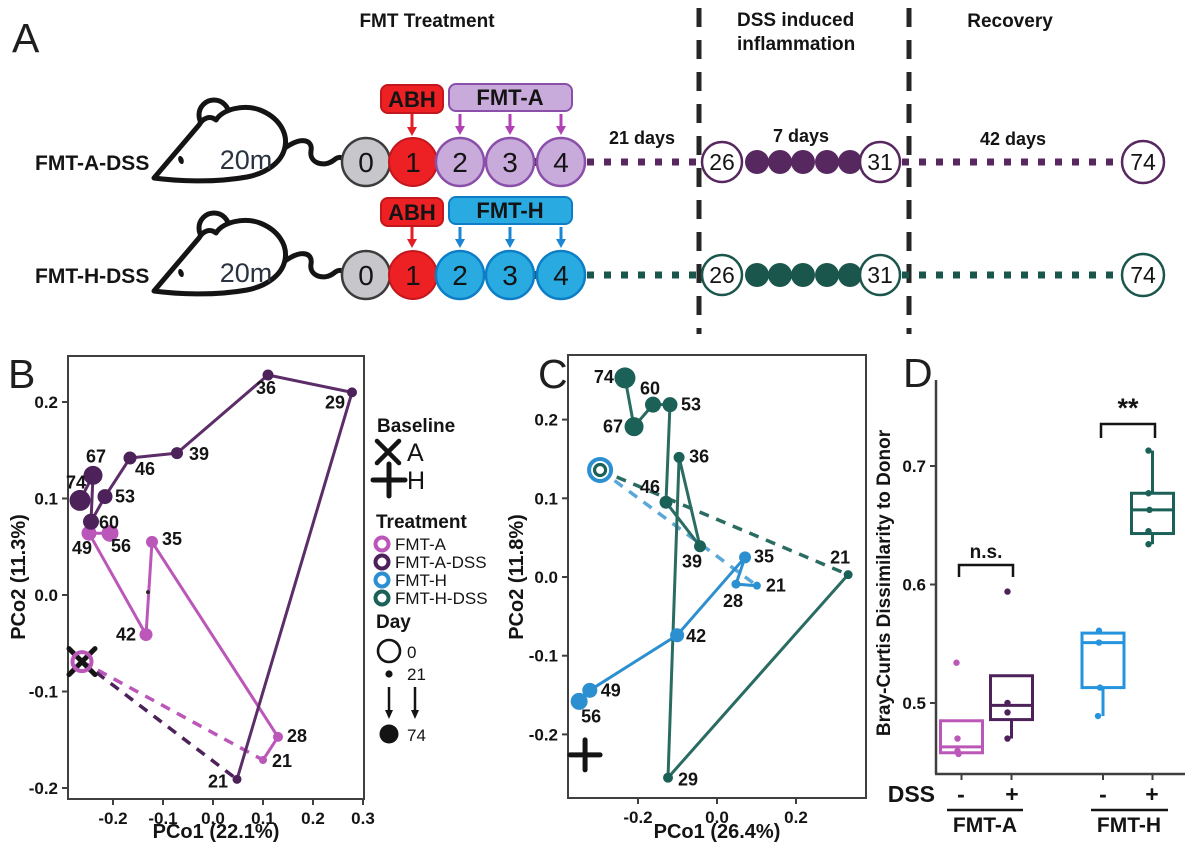 This screenshot has width=1199, height=854. I want to click on y-tick-label: 0.6, so click(914, 585).